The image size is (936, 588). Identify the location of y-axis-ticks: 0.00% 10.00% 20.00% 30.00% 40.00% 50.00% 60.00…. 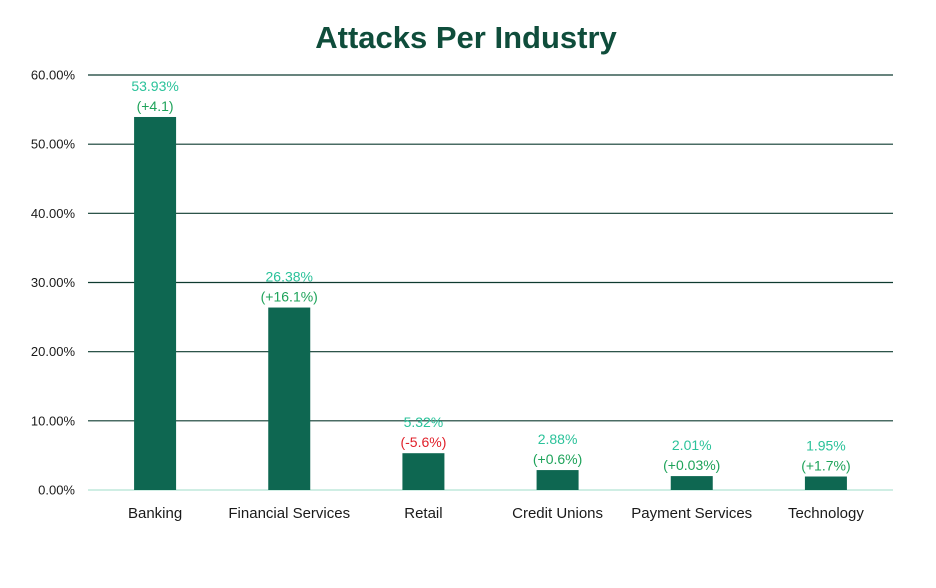
(53, 283).